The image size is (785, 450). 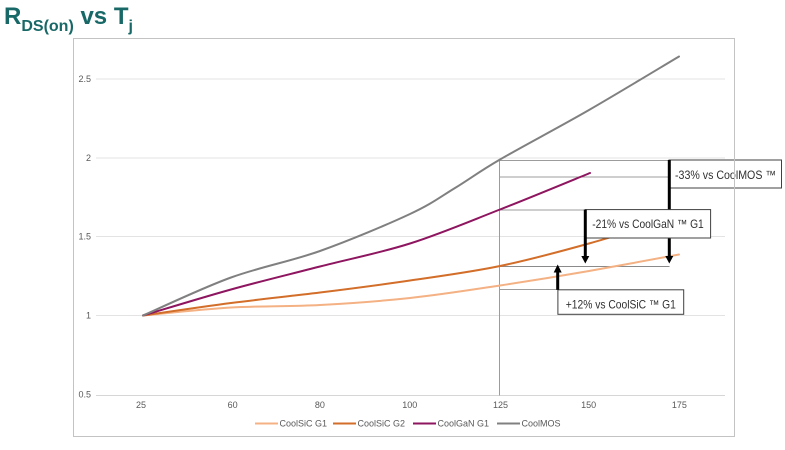 I want to click on svg-text: 2.5, so click(x=84, y=79).